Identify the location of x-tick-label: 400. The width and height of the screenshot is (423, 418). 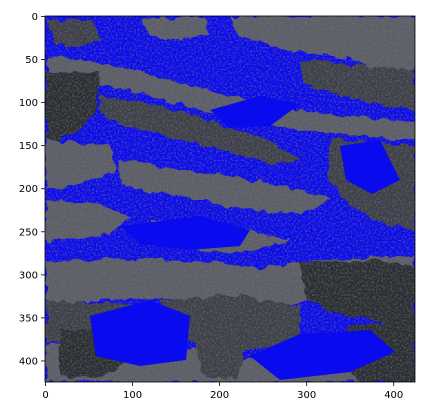
(393, 395).